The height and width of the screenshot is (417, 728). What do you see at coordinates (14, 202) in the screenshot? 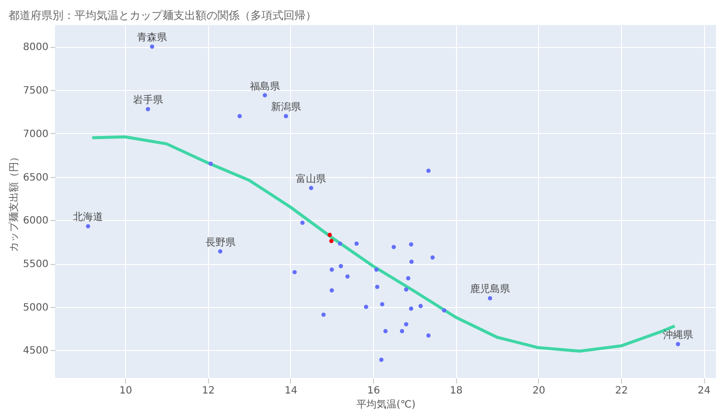
I see `y-axis-title: カップ麺支出額（円）` at bounding box center [14, 202].